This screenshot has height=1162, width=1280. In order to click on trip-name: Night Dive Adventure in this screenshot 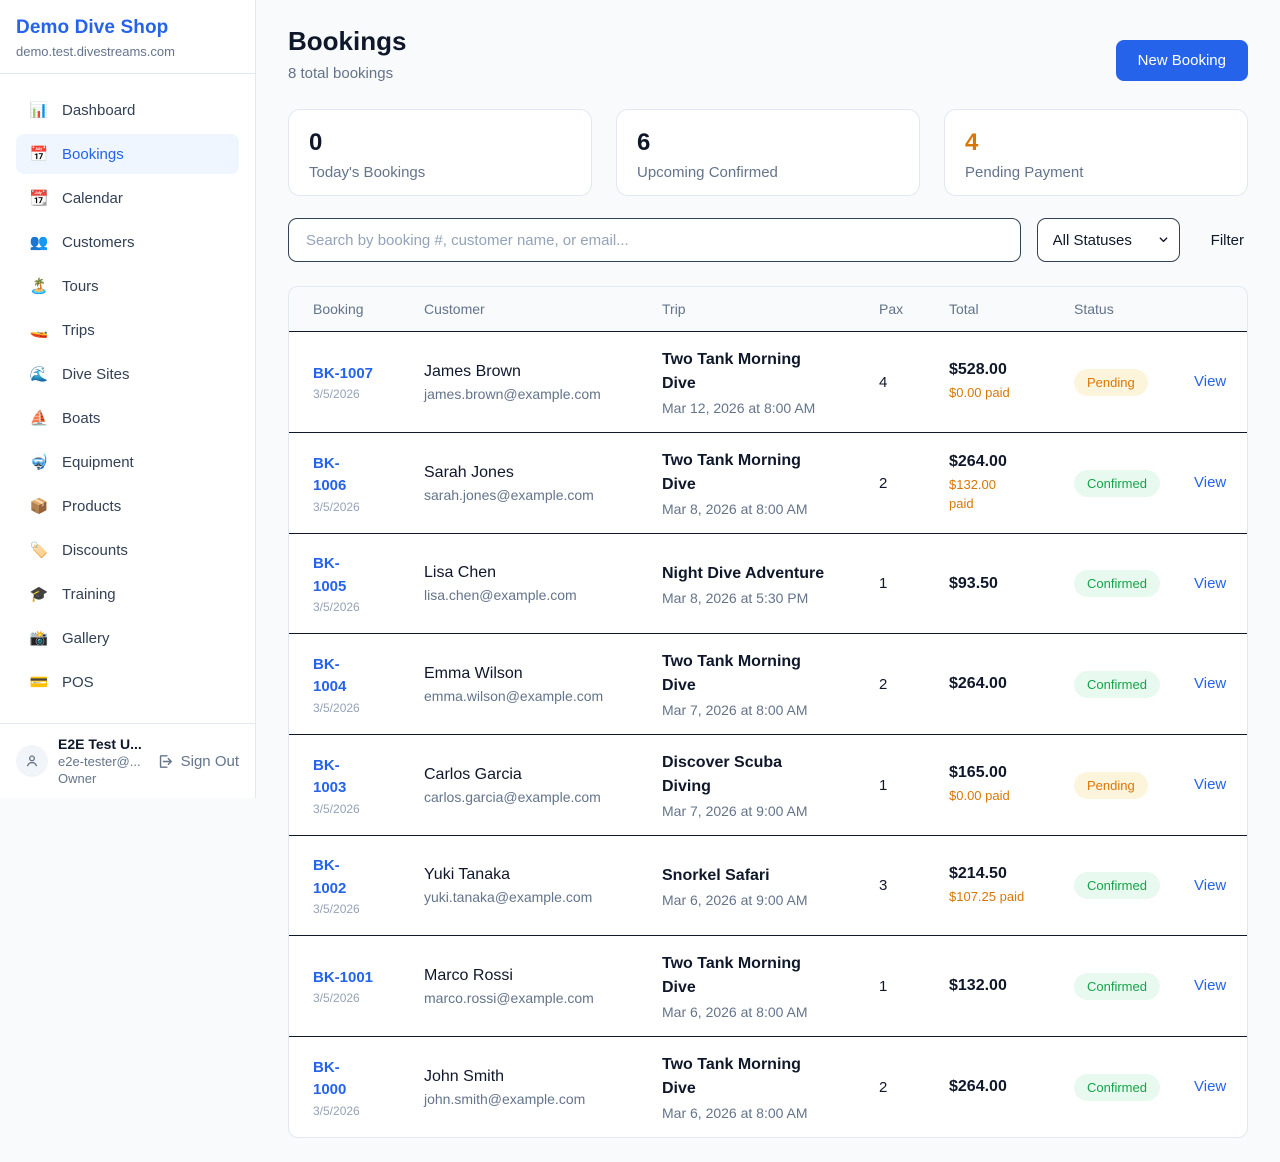, I will do `click(743, 573)`.